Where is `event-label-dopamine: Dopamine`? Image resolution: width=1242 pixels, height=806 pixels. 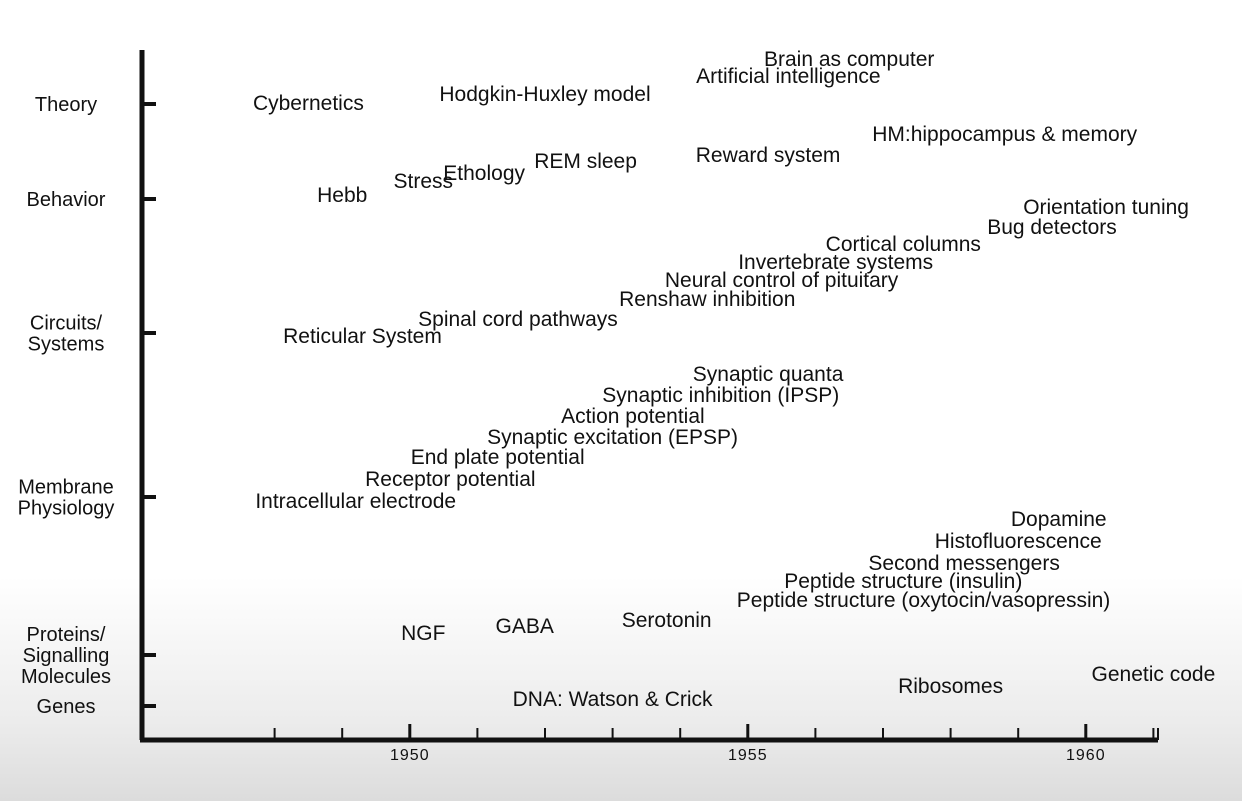 event-label-dopamine: Dopamine is located at coordinates (1059, 519).